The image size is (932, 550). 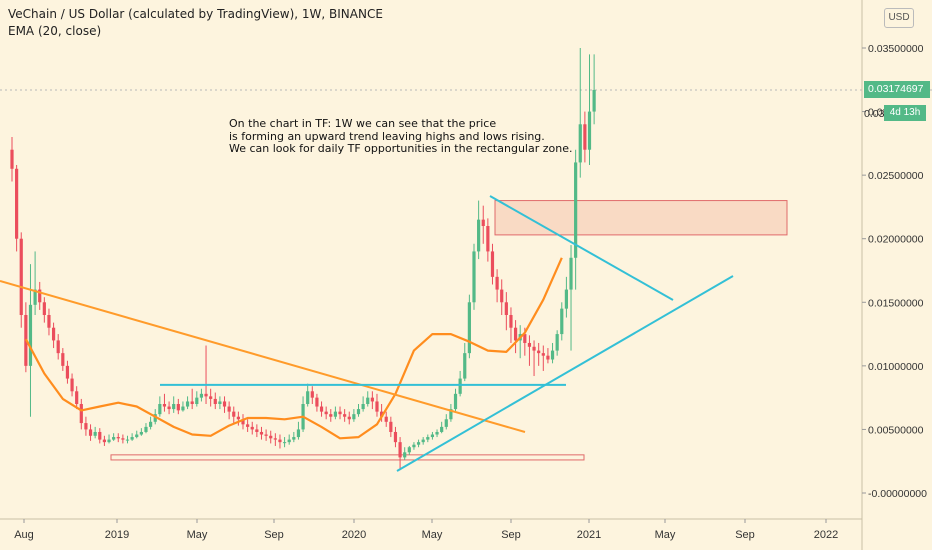 I want to click on y-tick-label: 0.01500000, so click(x=896, y=303).